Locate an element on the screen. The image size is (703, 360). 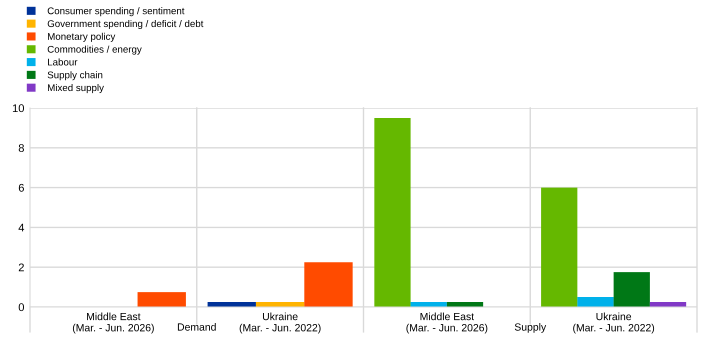
legend-label: Government spending / deficit / debt is located at coordinates (126, 25).